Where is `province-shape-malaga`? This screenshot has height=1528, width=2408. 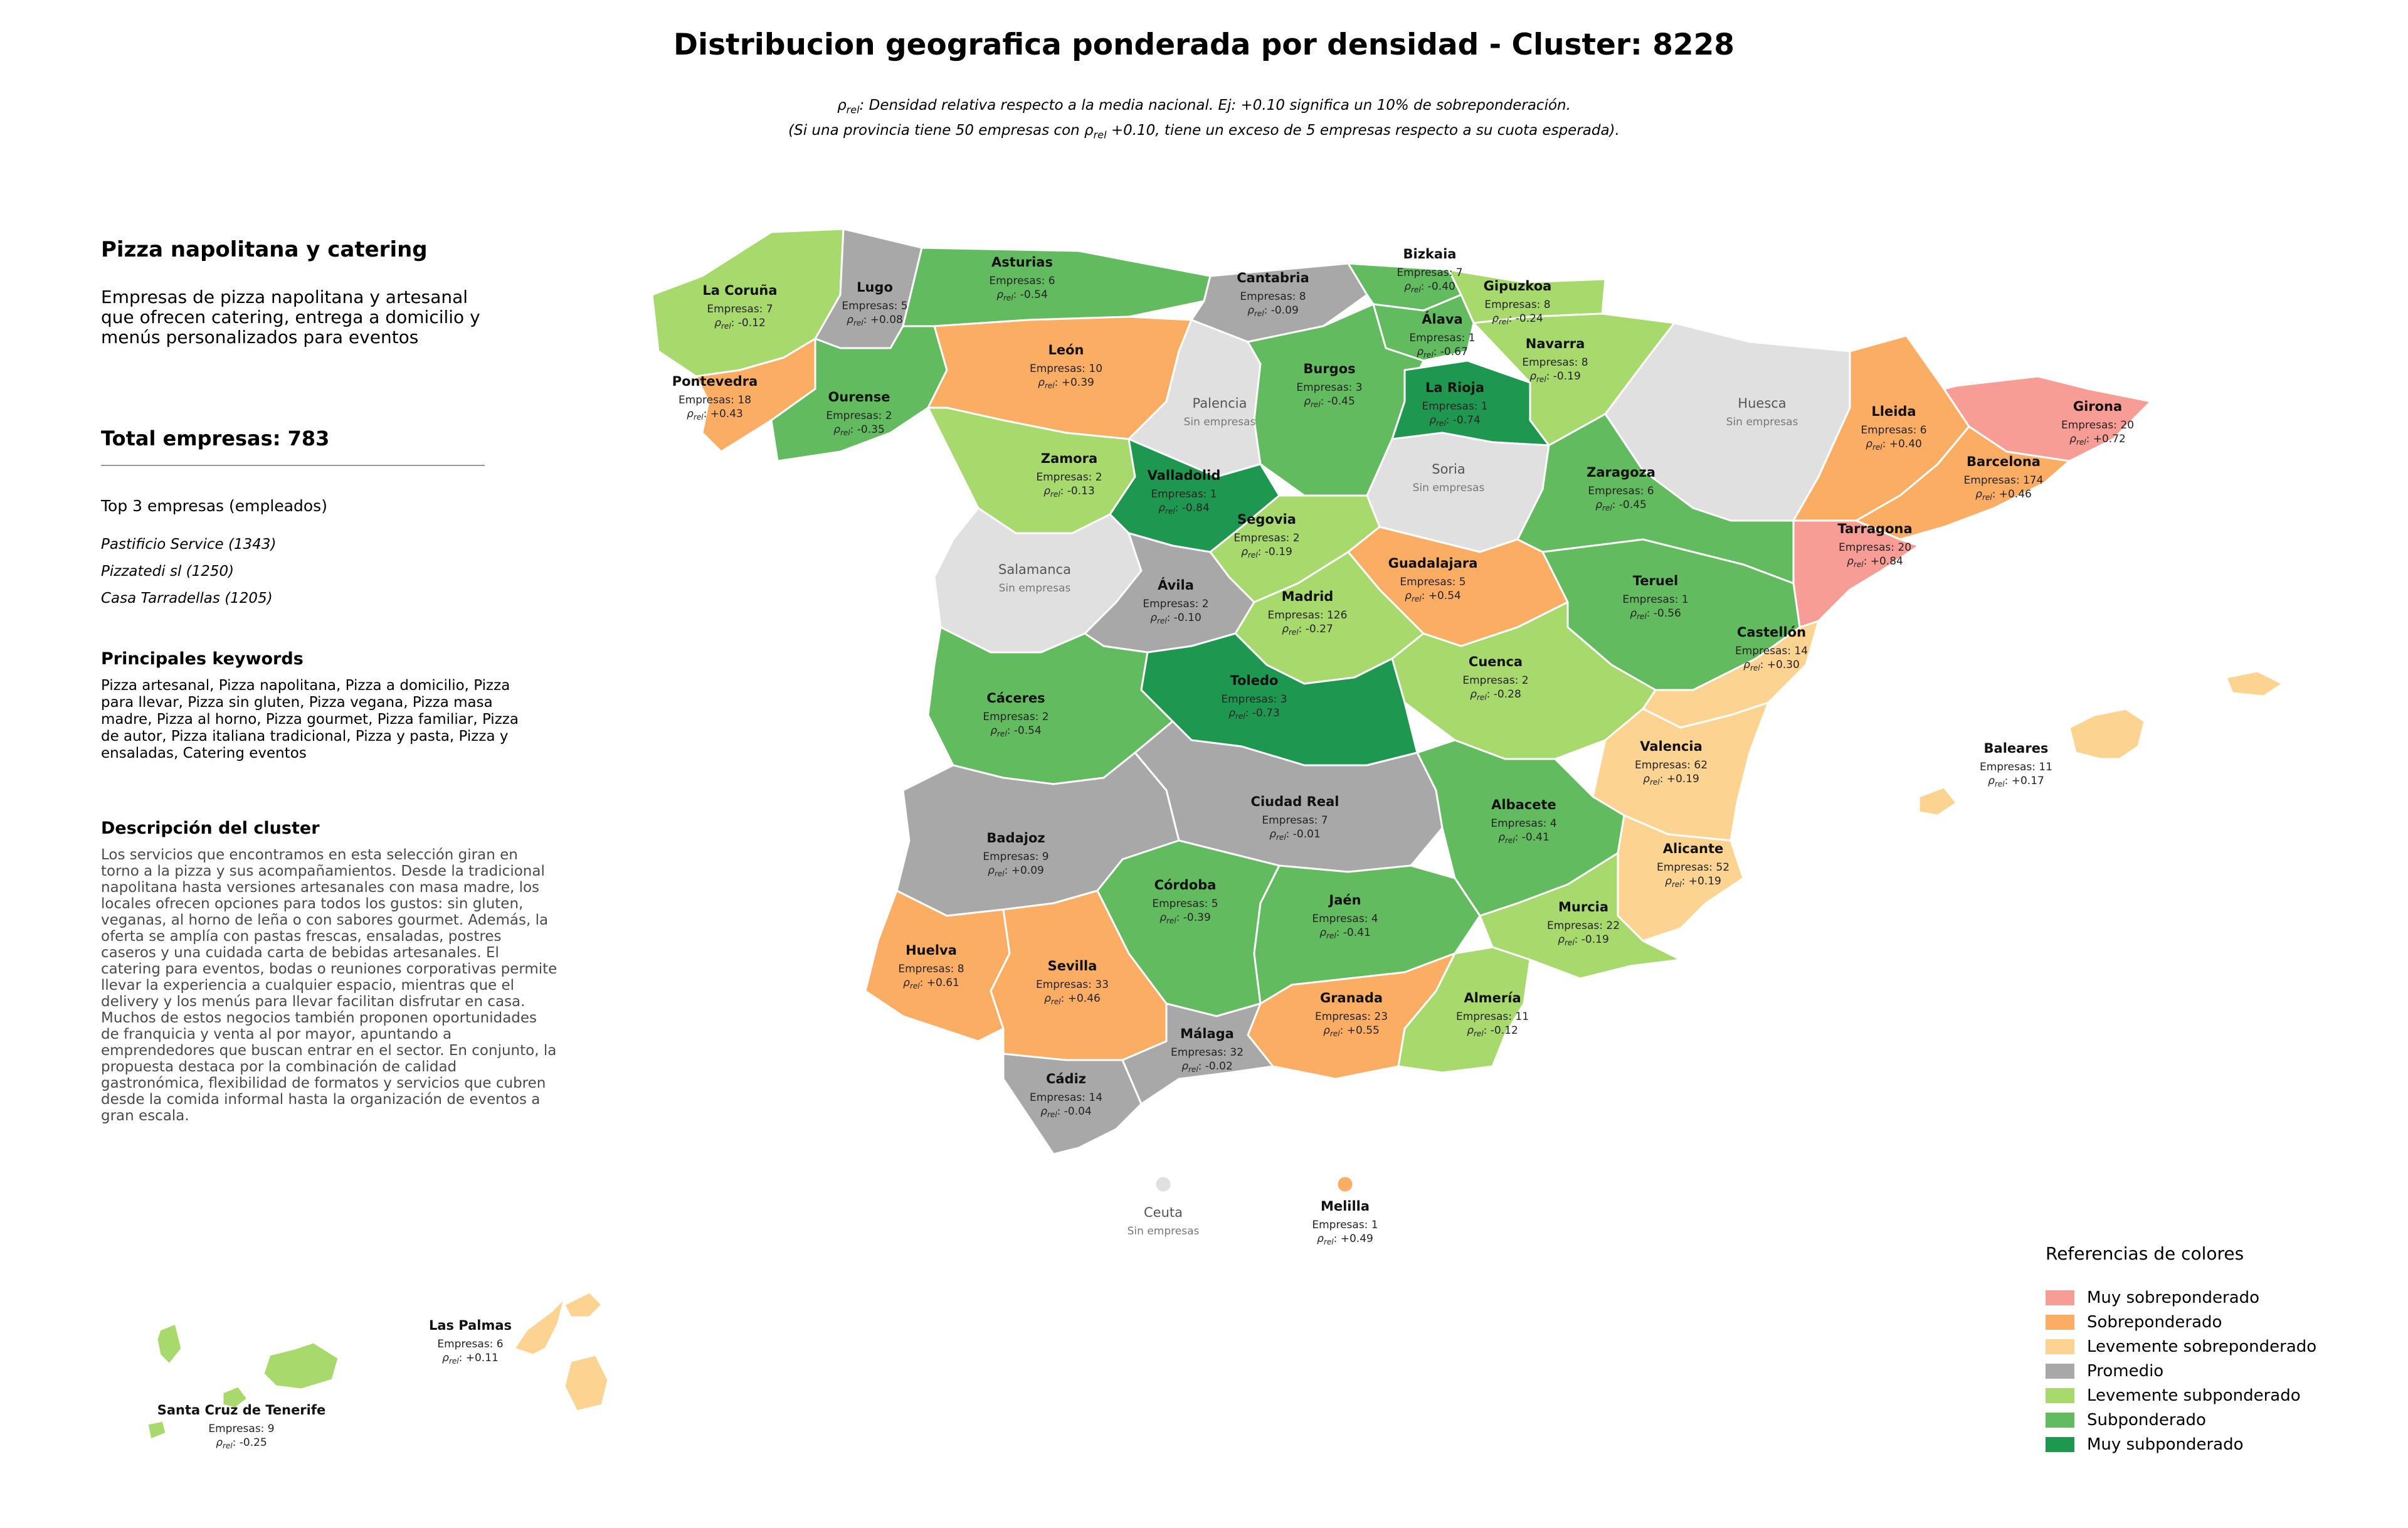
province-shape-malaga is located at coordinates (1197, 1053).